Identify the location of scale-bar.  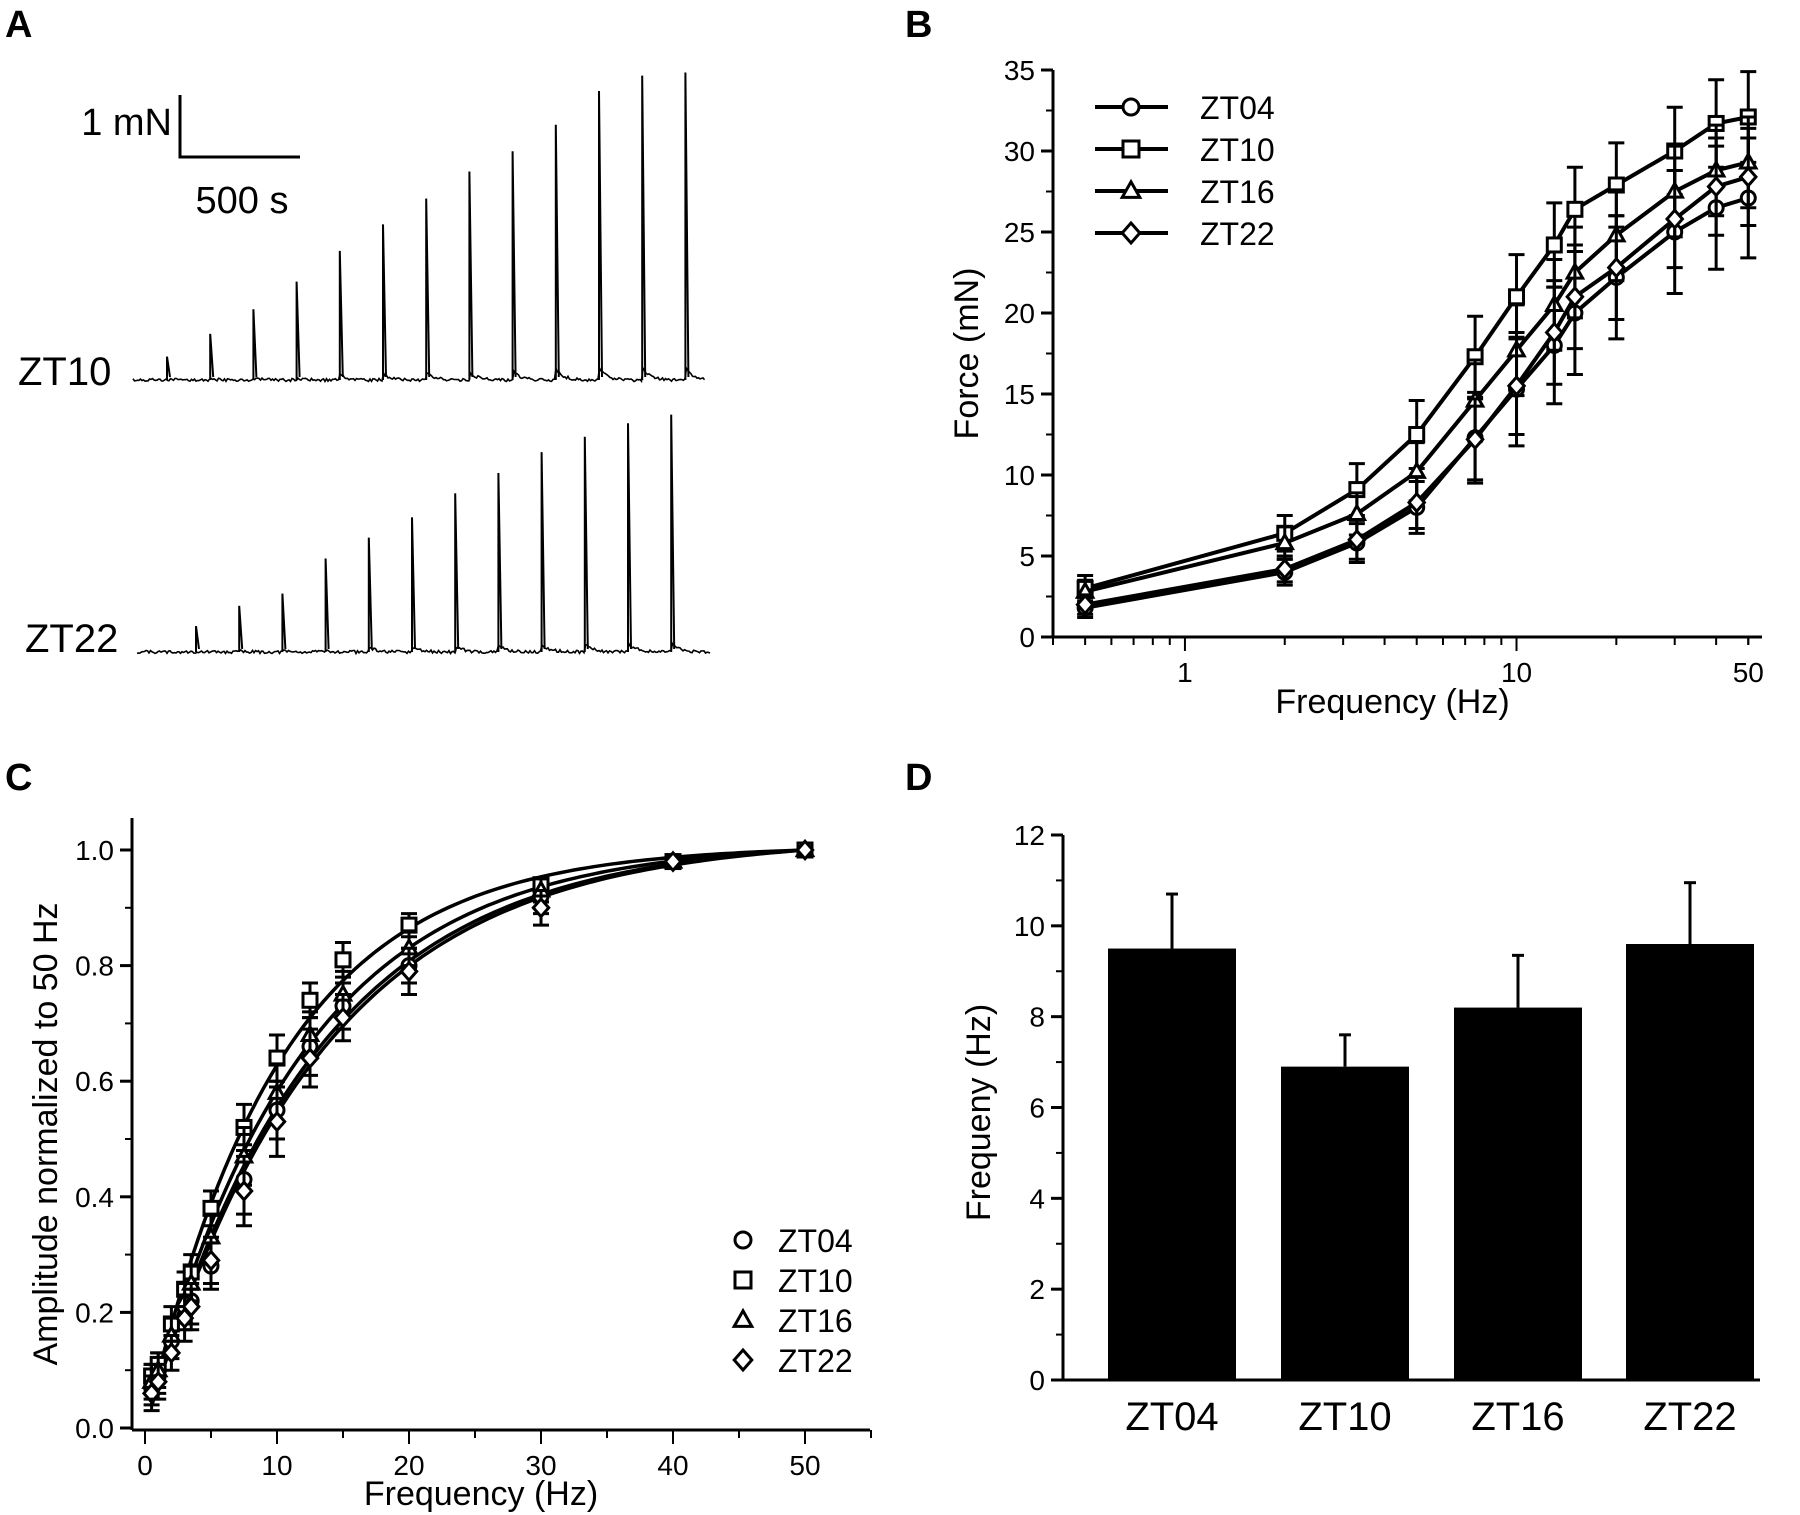
(239, 127).